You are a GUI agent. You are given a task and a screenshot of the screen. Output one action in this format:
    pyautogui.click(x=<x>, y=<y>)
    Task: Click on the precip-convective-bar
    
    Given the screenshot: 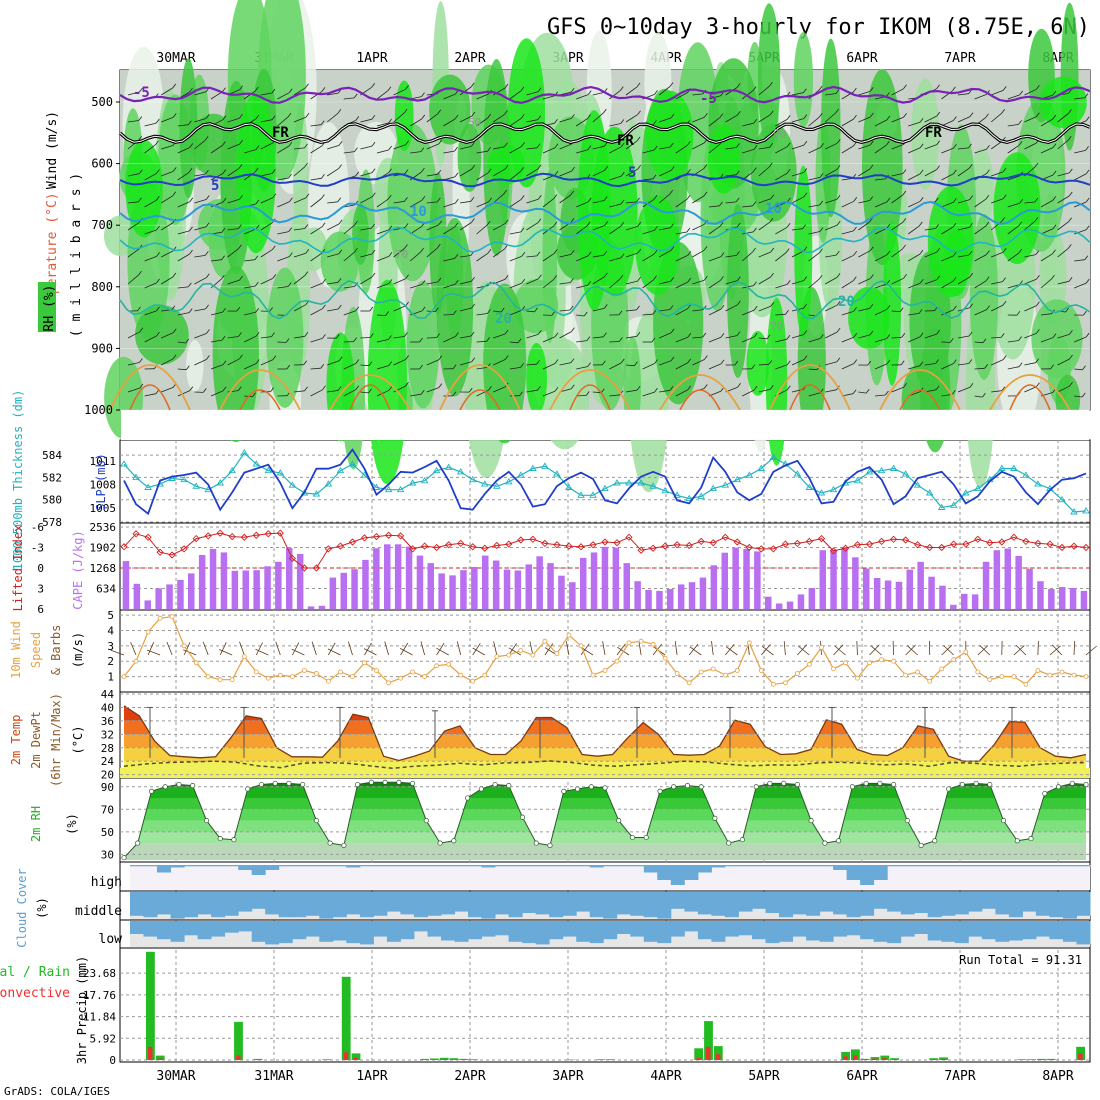 What is the action you would take?
    pyautogui.click(x=933, y=1059)
    